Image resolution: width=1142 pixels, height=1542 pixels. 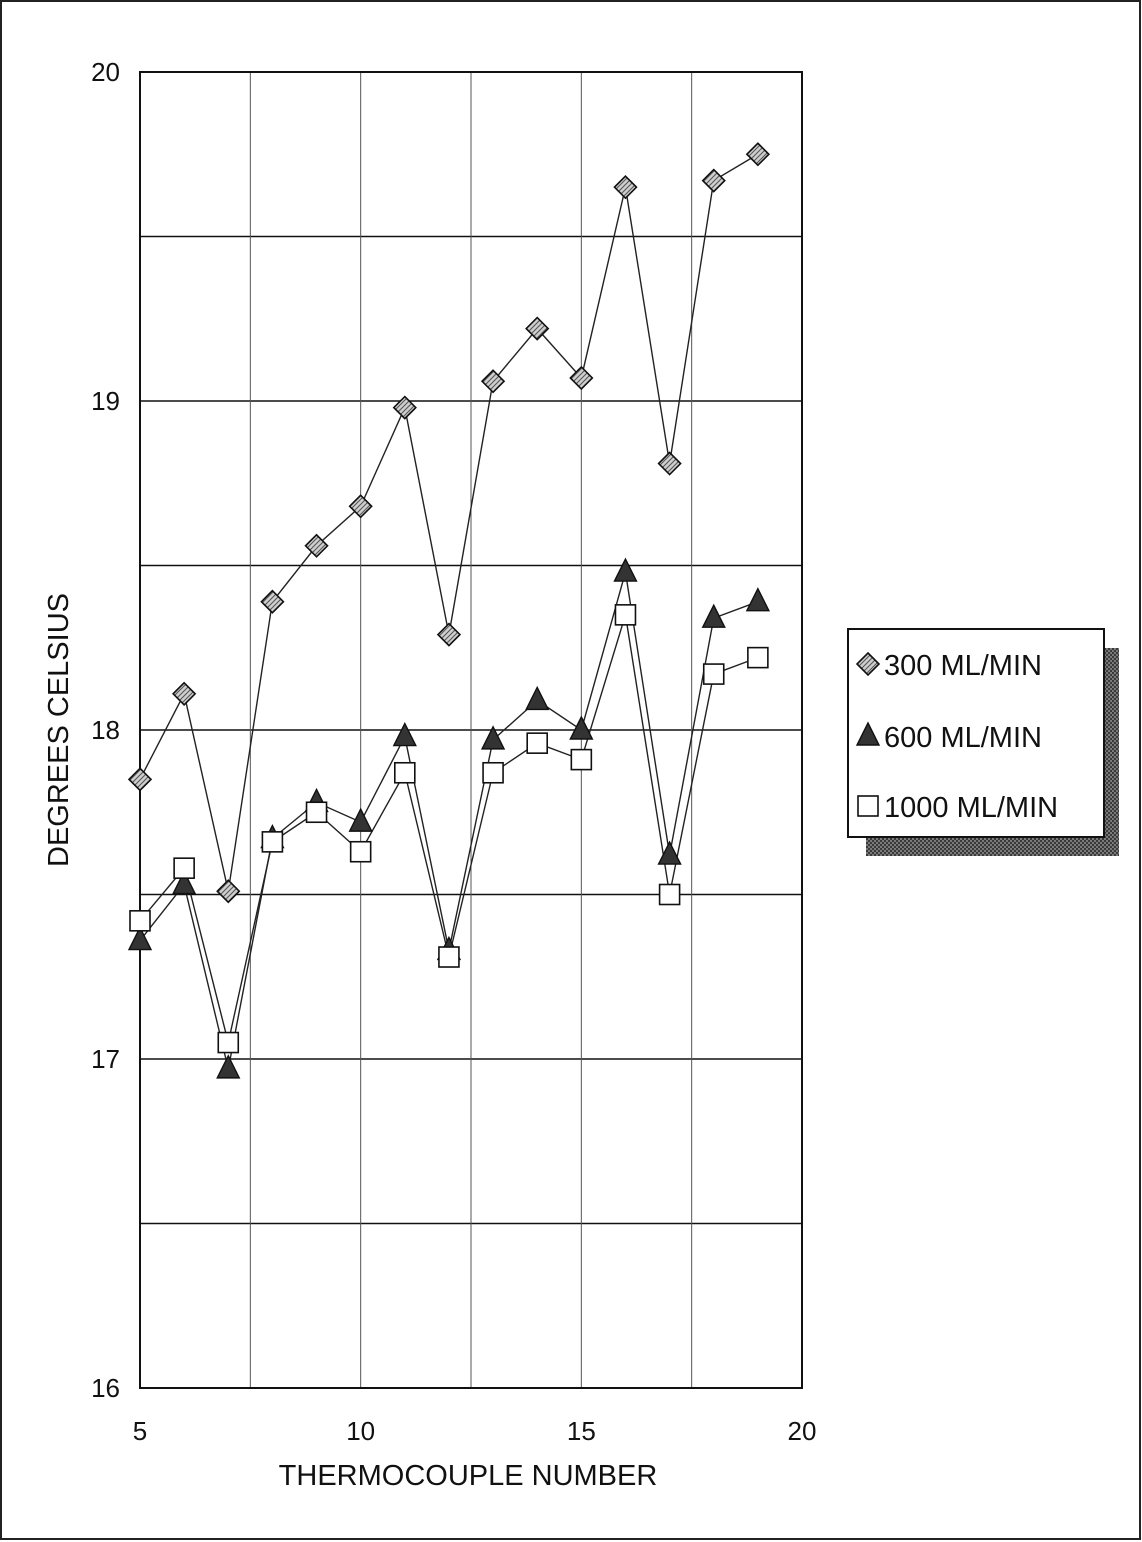 I want to click on x-tick-label: 10, so click(x=360, y=1431).